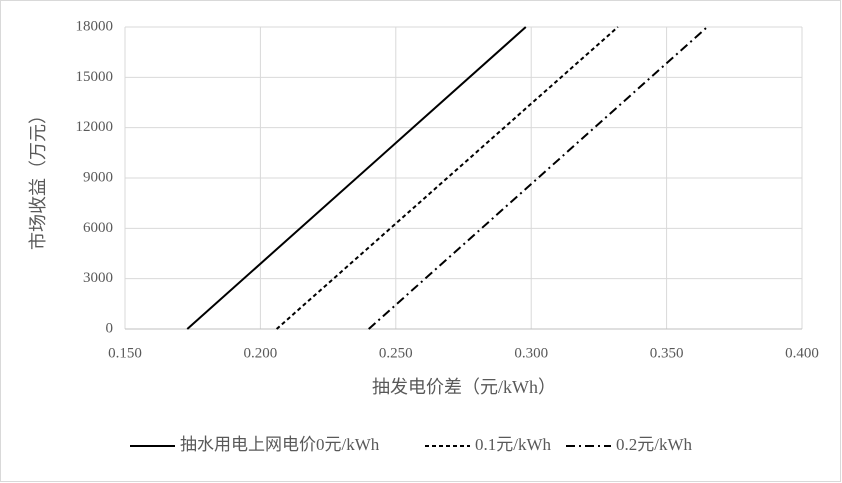  I want to click on x-tick-label: 0.200, so click(261, 353).